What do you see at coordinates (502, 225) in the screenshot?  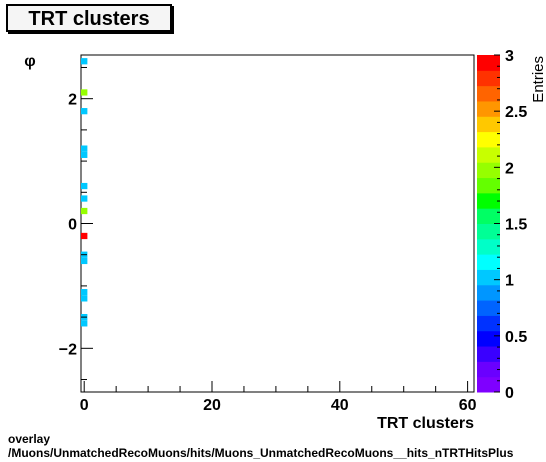 I see `colorbar: 0 0.5 1 1.5 2 2.5 3` at bounding box center [502, 225].